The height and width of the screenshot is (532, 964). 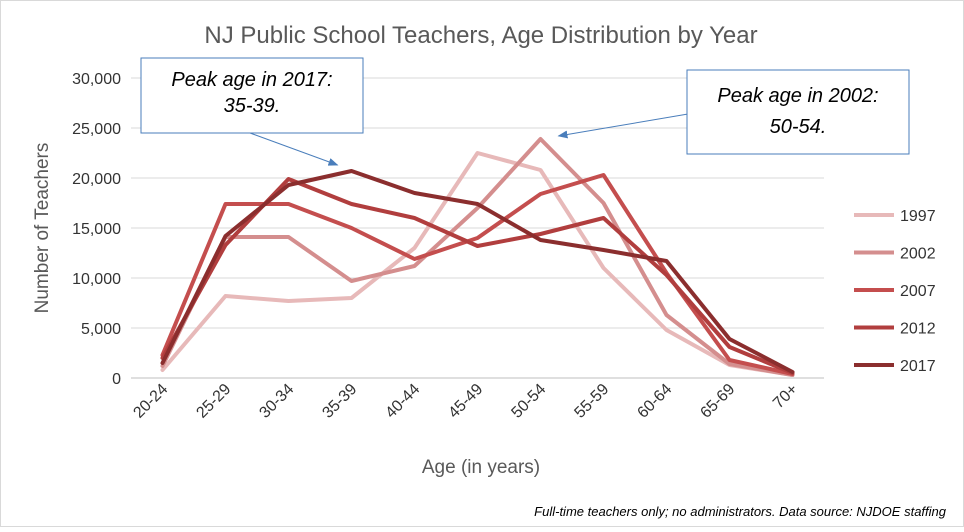 What do you see at coordinates (798, 127) in the screenshot?
I see `annotation-text-2002-line2: 50-54.` at bounding box center [798, 127].